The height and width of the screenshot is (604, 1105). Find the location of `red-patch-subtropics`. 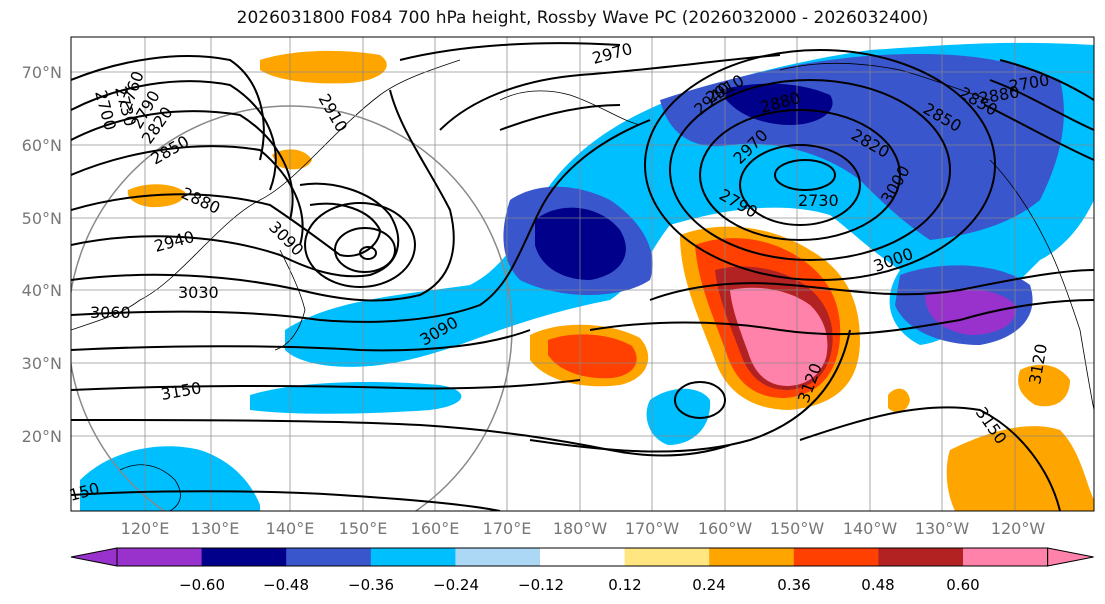

red-patch-subtropics is located at coordinates (592, 356).